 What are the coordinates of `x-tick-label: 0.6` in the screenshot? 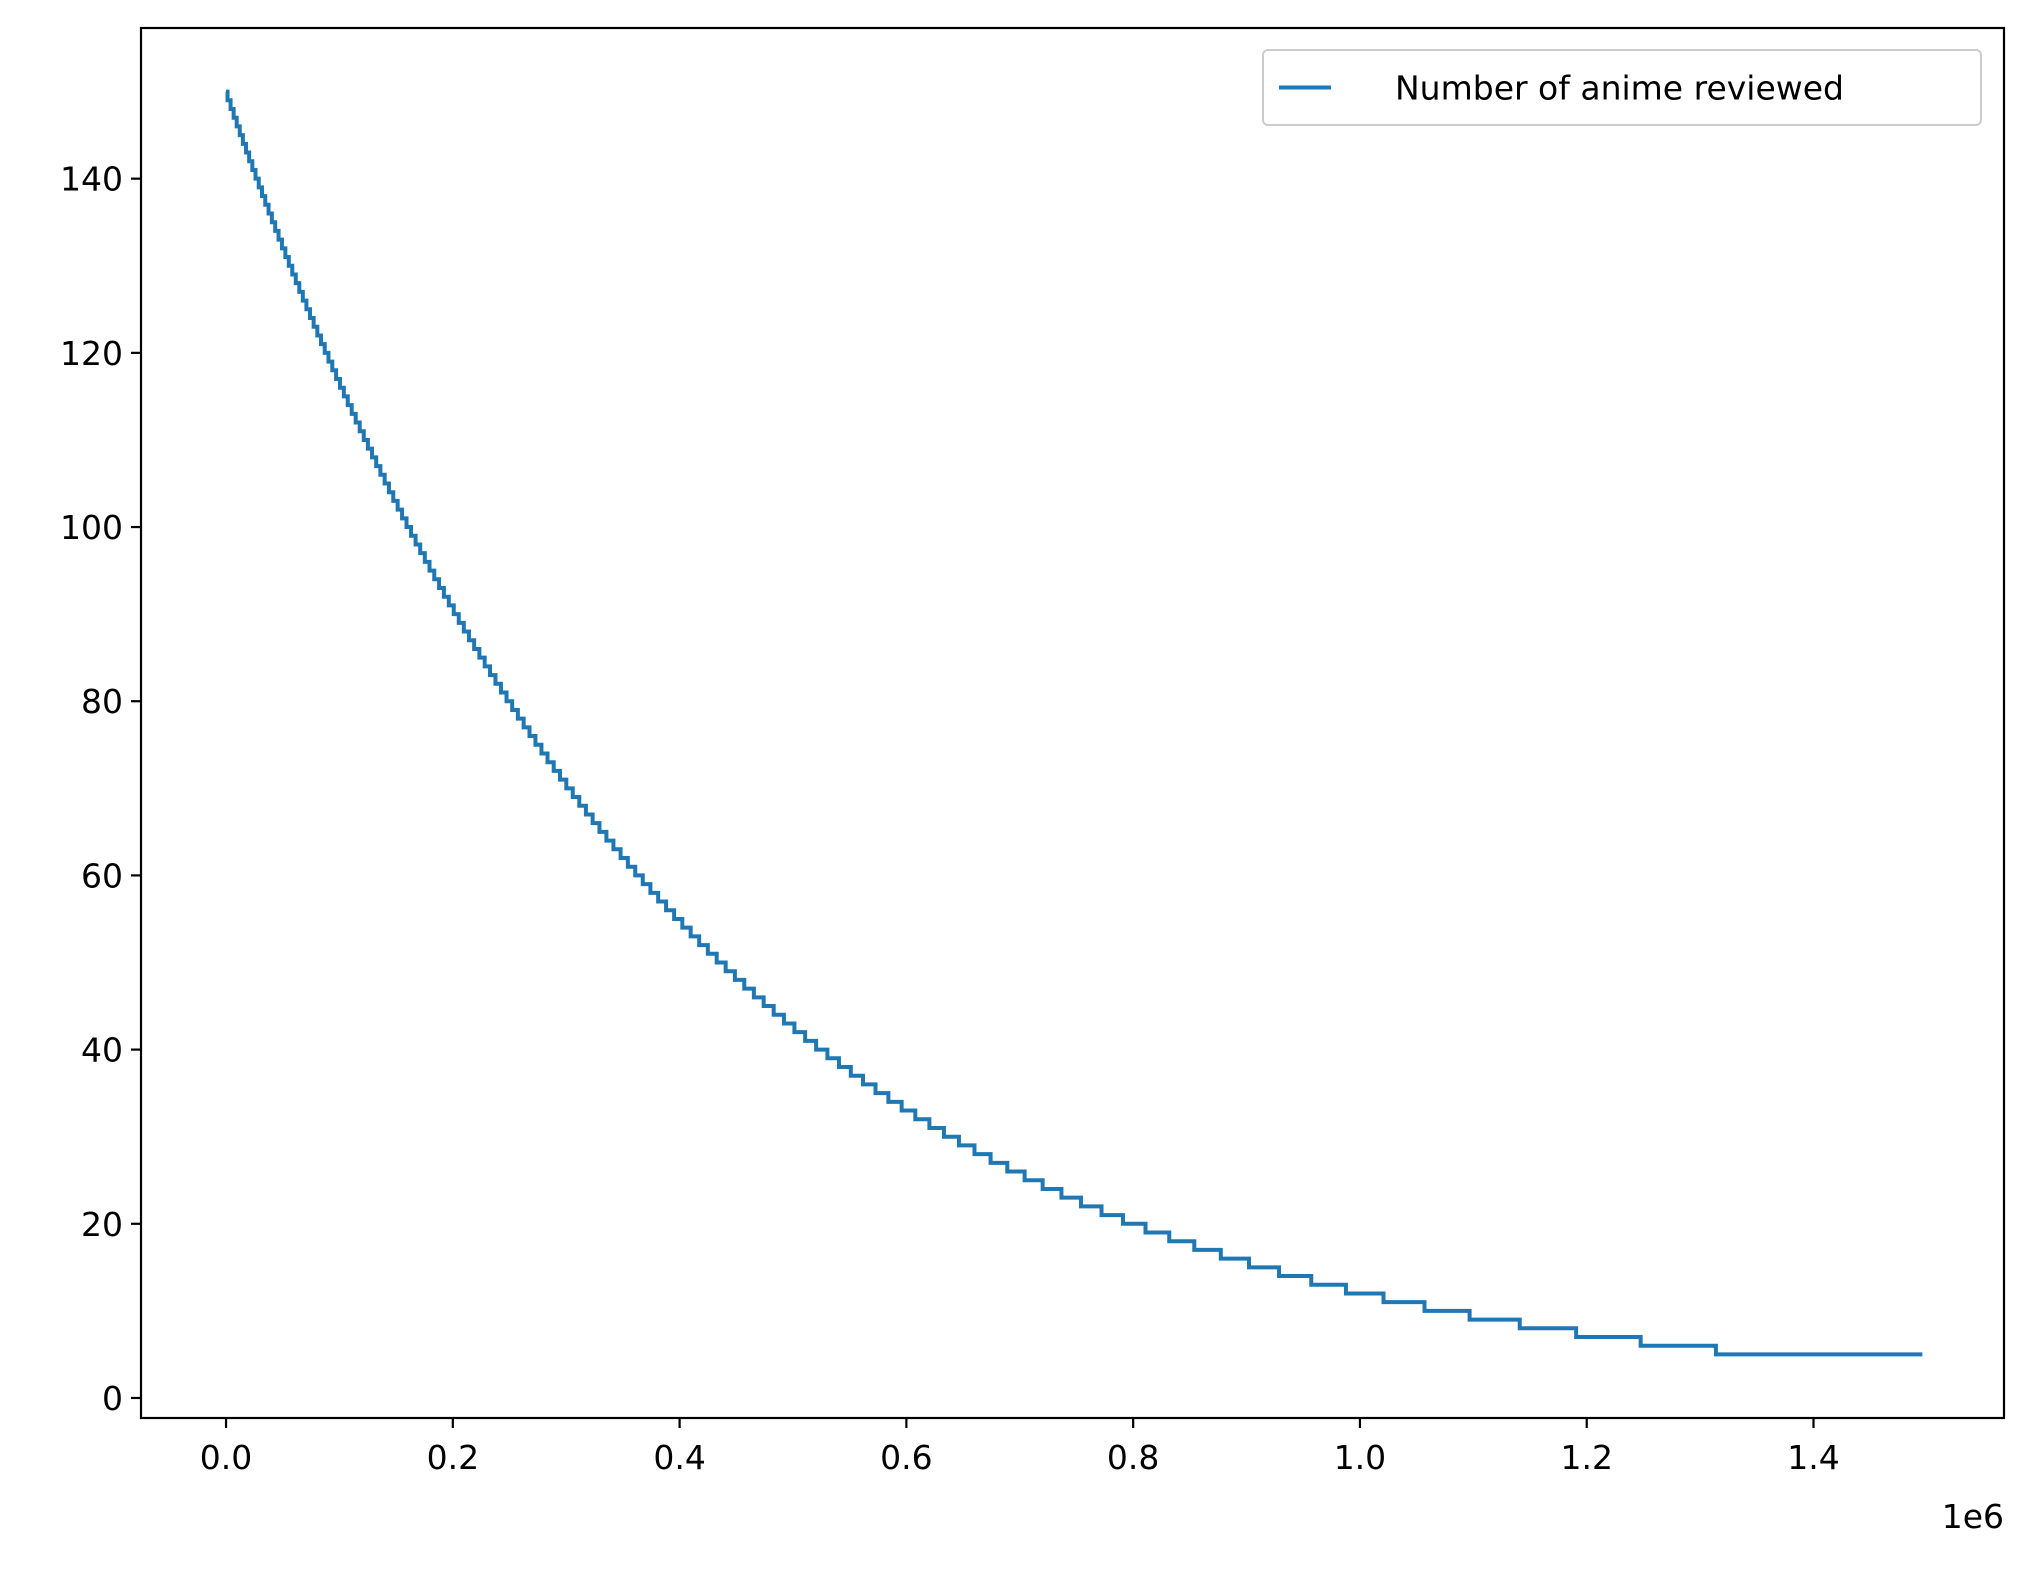 It's located at (906, 1457).